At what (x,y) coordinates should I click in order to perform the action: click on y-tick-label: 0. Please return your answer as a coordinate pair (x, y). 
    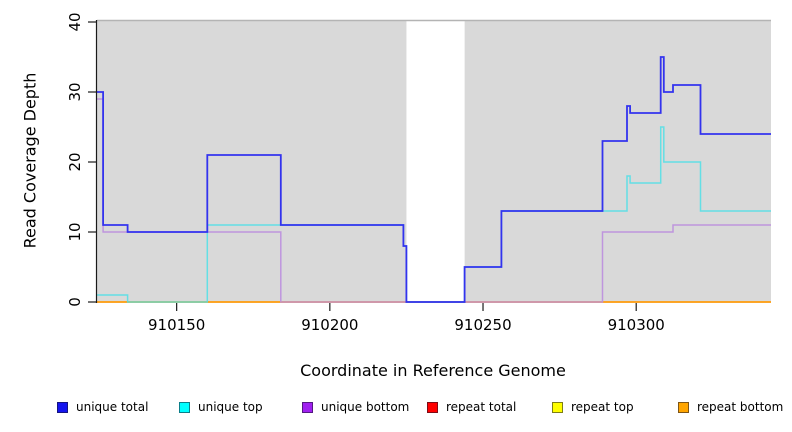
    Looking at the image, I should click on (75, 302).